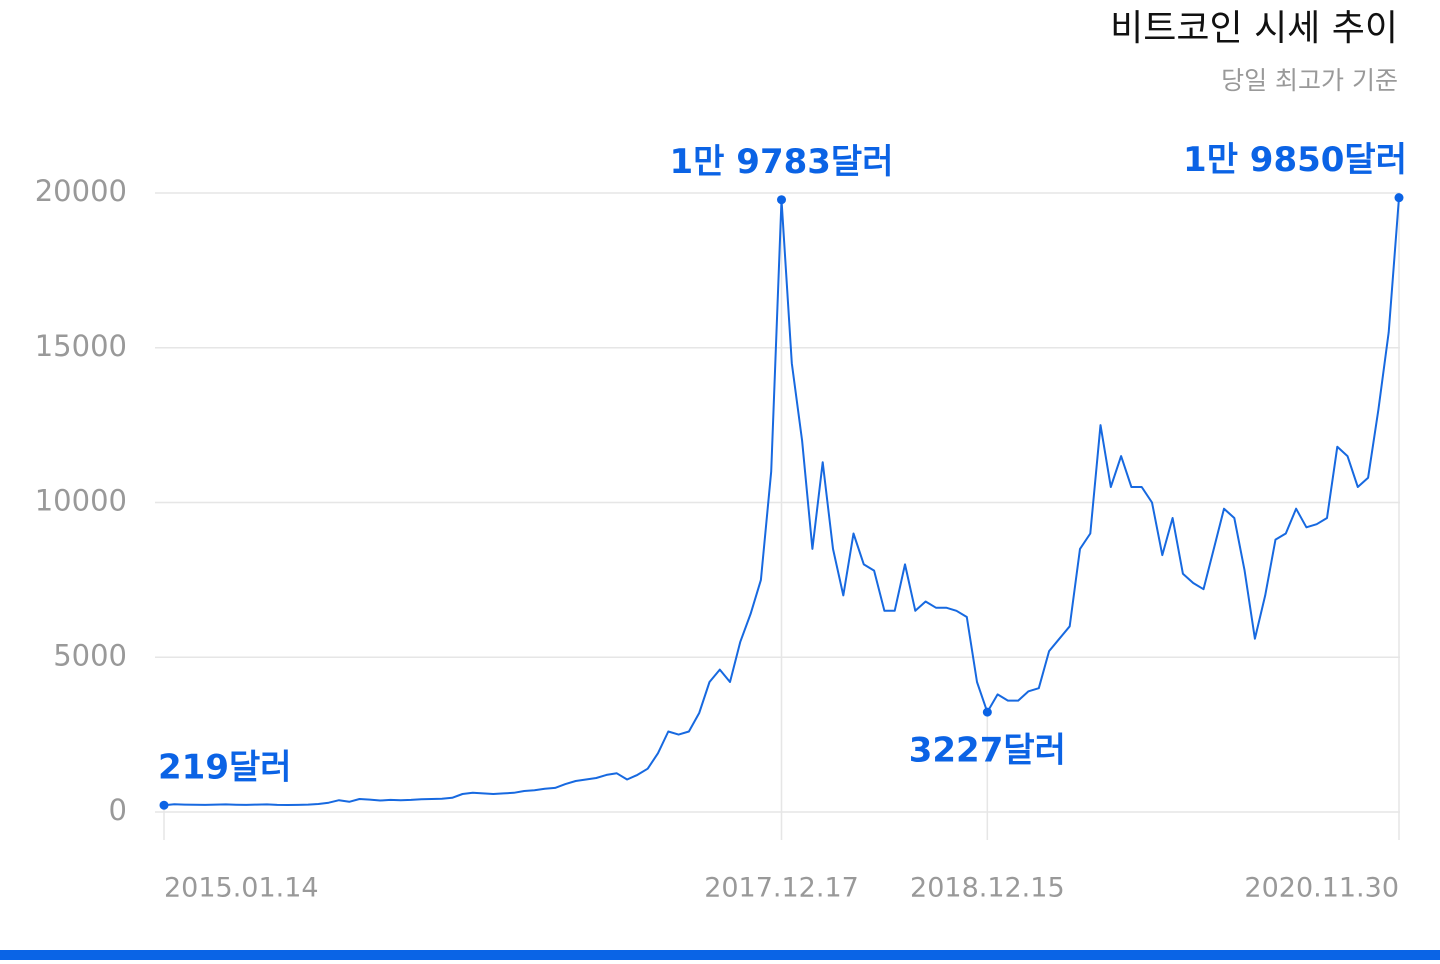 This screenshot has height=964, width=1440. I want to click on y-tick-label: 15000, so click(81, 346).